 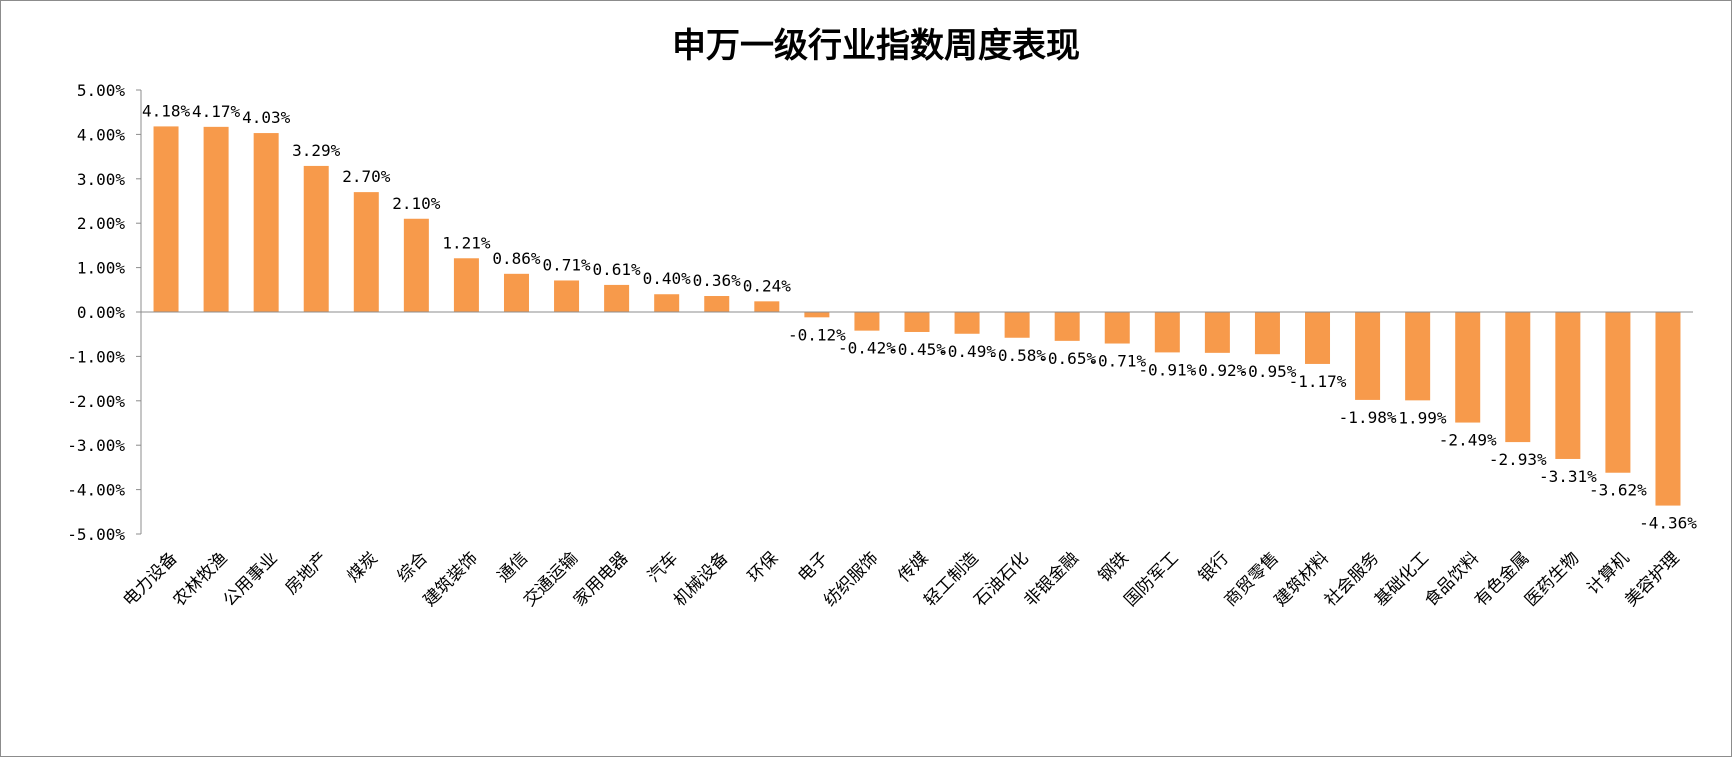 What do you see at coordinates (166, 110) in the screenshot?
I see `data-label: 4.18%` at bounding box center [166, 110].